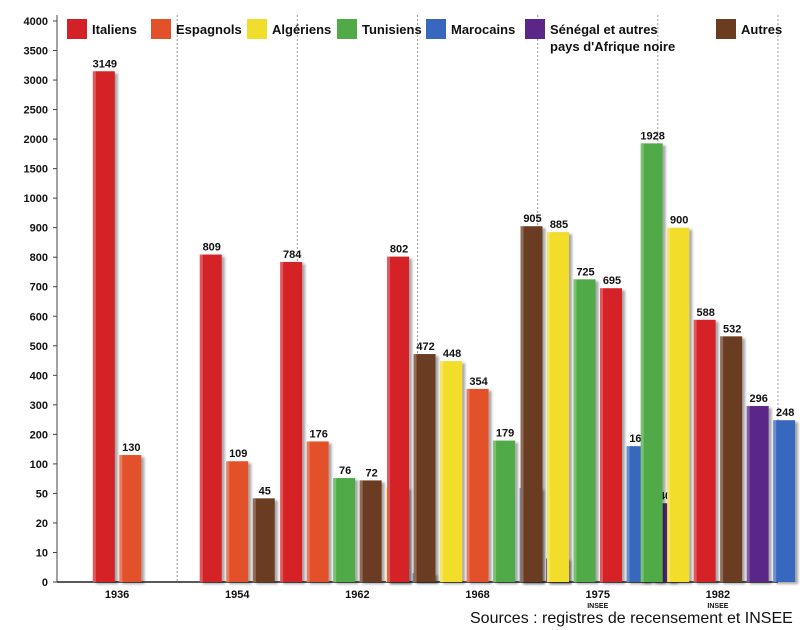  What do you see at coordinates (36, 140) in the screenshot?
I see `y-tick-label: 2000` at bounding box center [36, 140].